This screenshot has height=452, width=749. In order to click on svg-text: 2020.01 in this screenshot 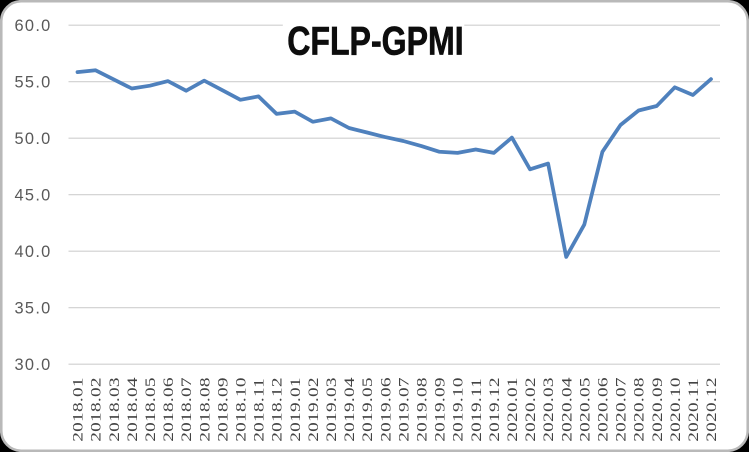, I will do `click(512, 409)`.